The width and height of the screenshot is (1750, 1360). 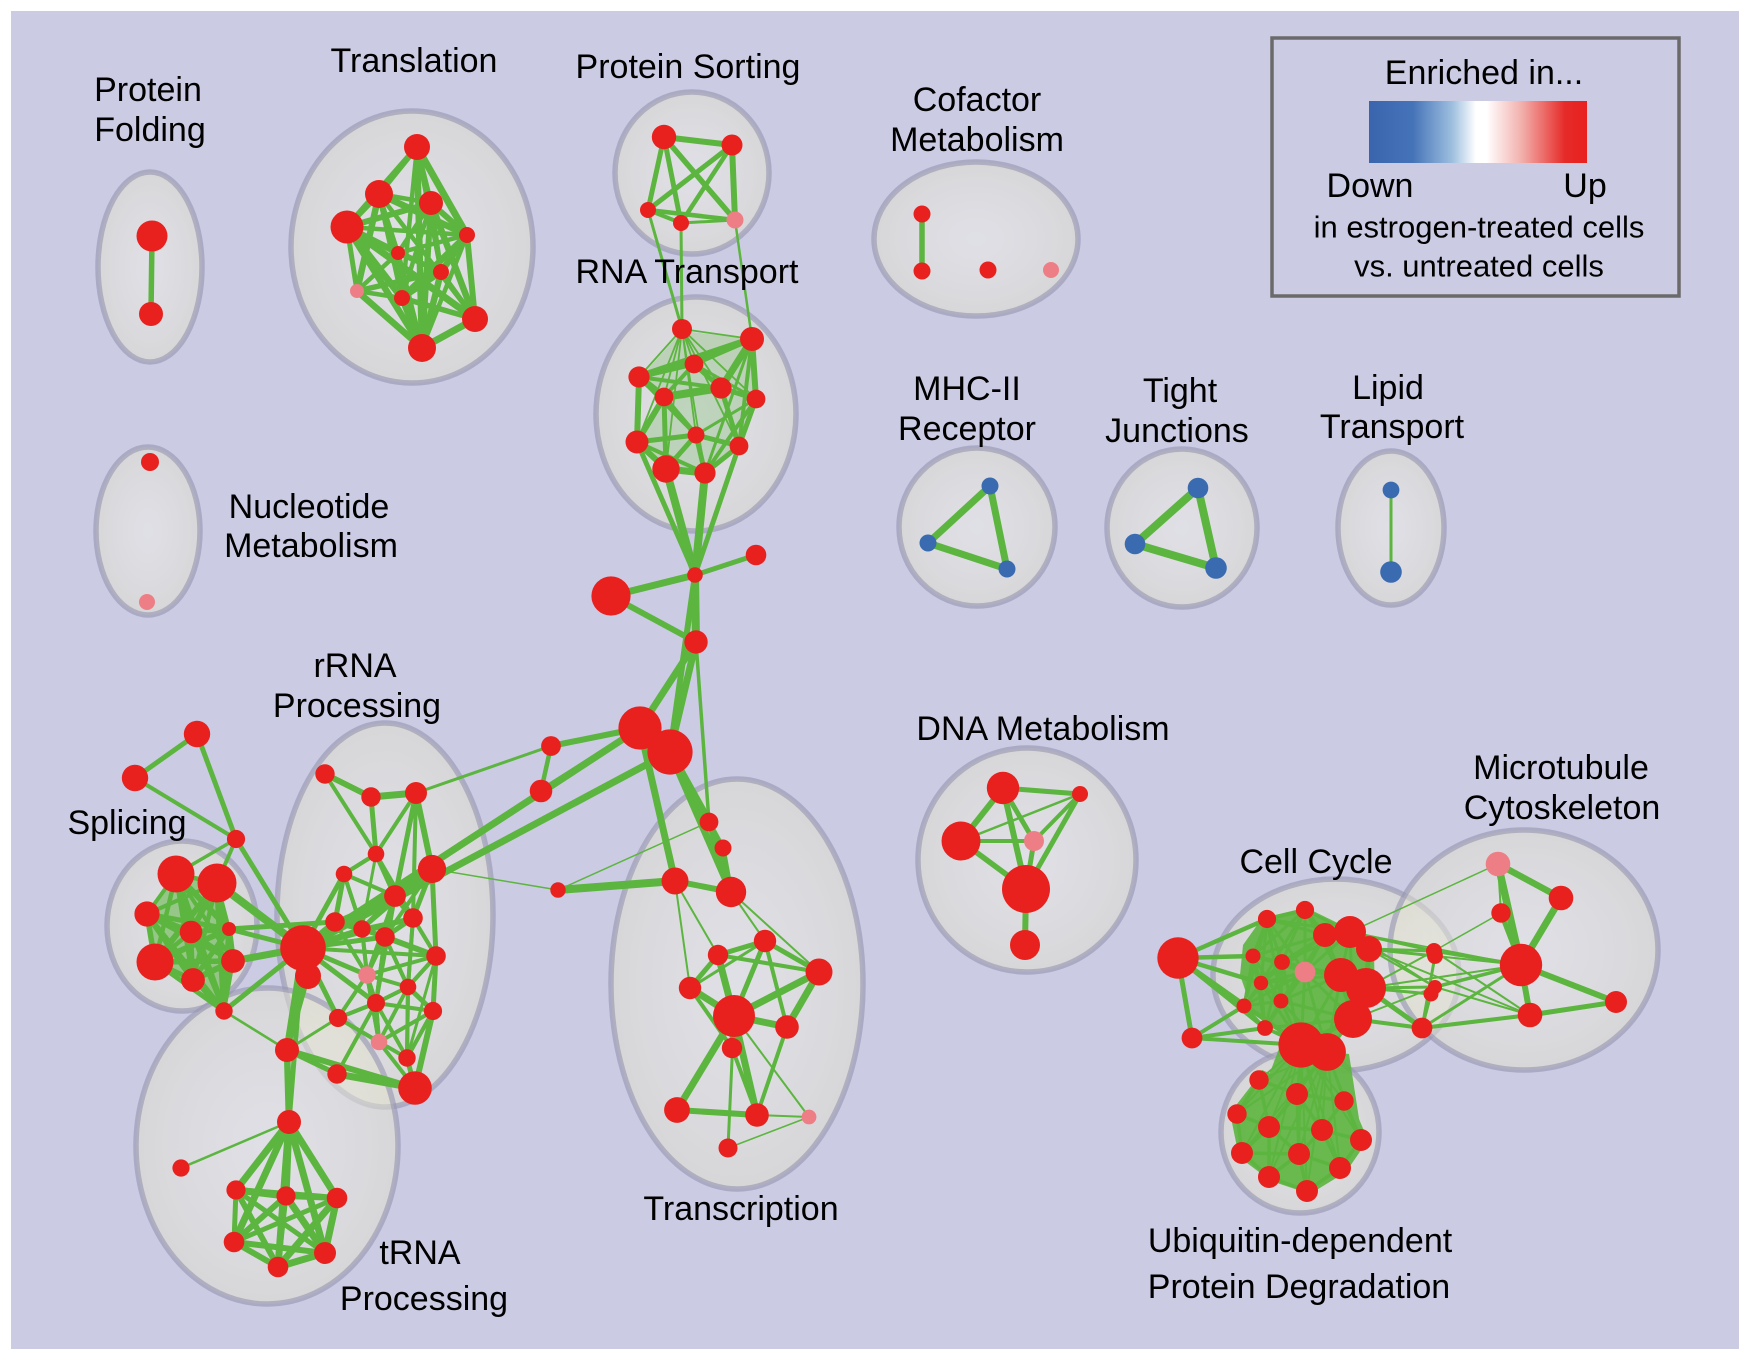 What do you see at coordinates (1177, 431) in the screenshot?
I see `svg-text: Junctions` at bounding box center [1177, 431].